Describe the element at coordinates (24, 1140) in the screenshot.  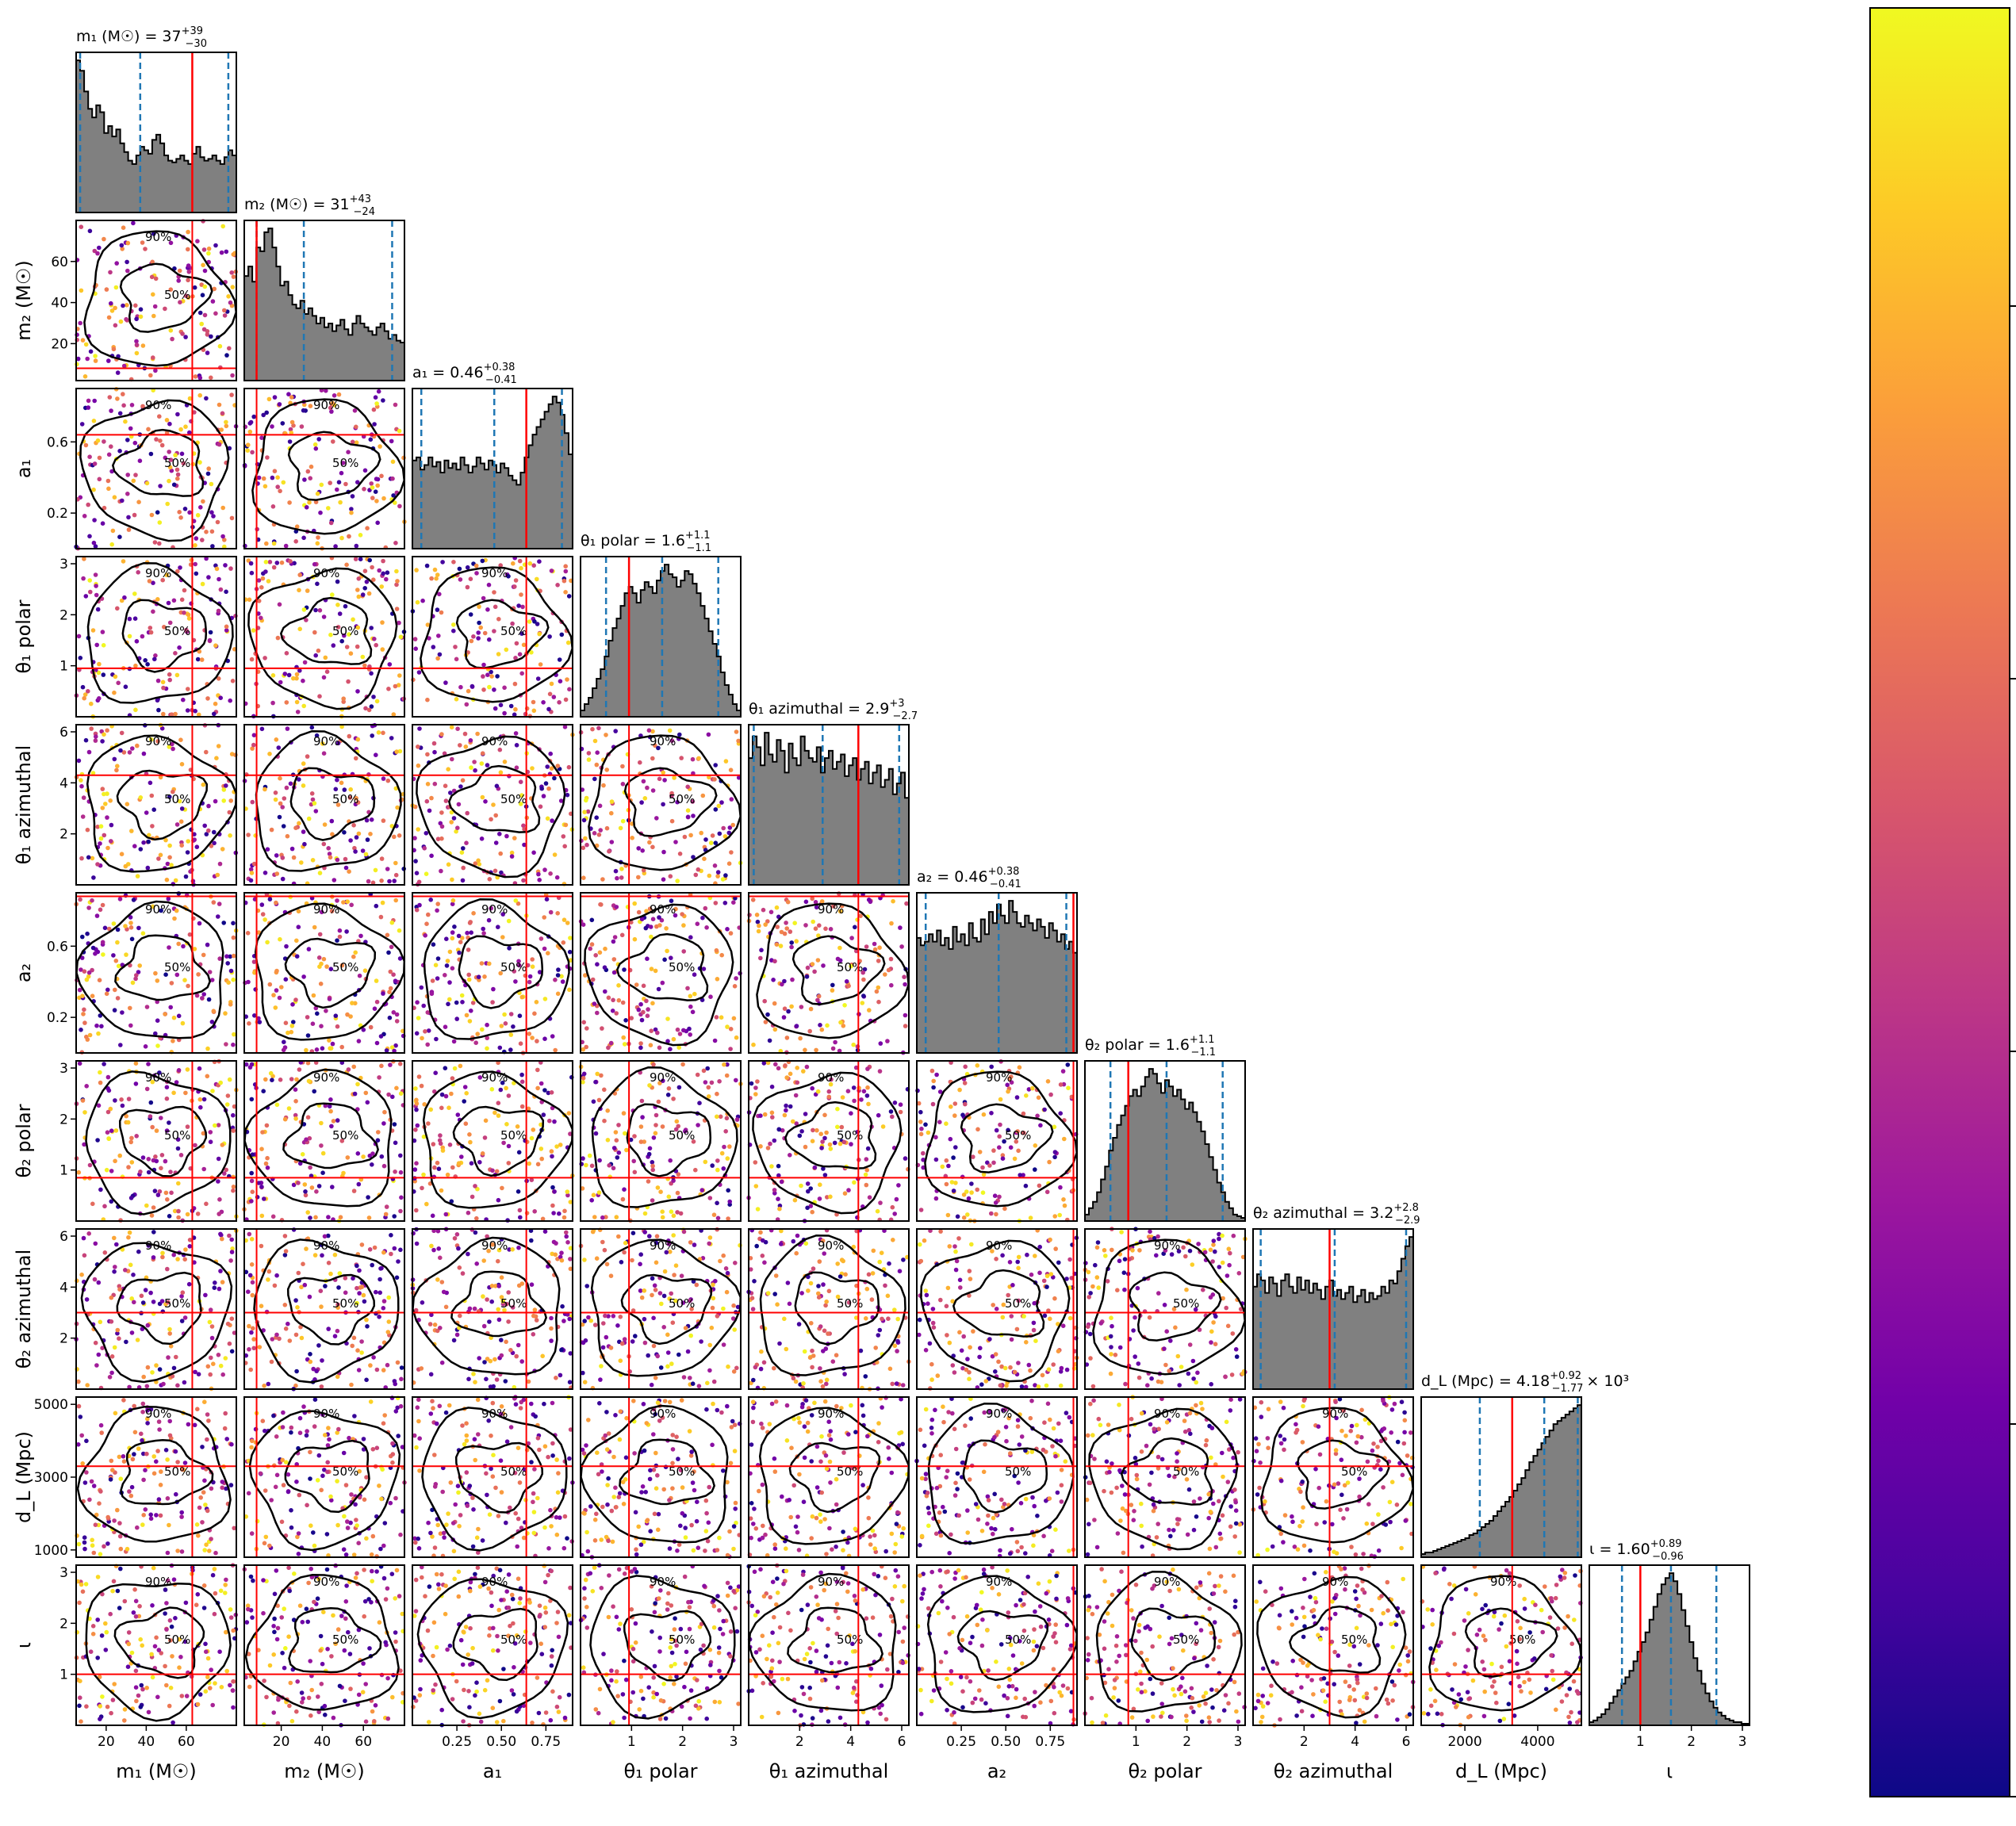
I see `y-axis-label-theta2_polar: θ₂ polar` at that location.